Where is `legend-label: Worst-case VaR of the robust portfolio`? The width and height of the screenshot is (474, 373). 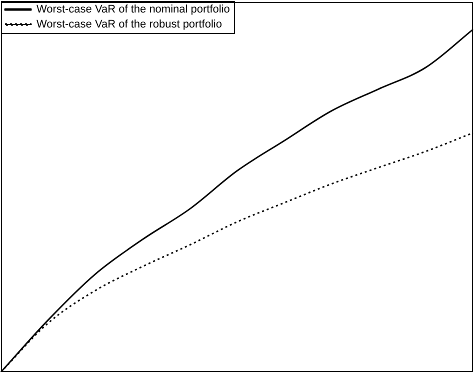 legend-label: Worst-case VaR of the robust portfolio is located at coordinates (129, 24).